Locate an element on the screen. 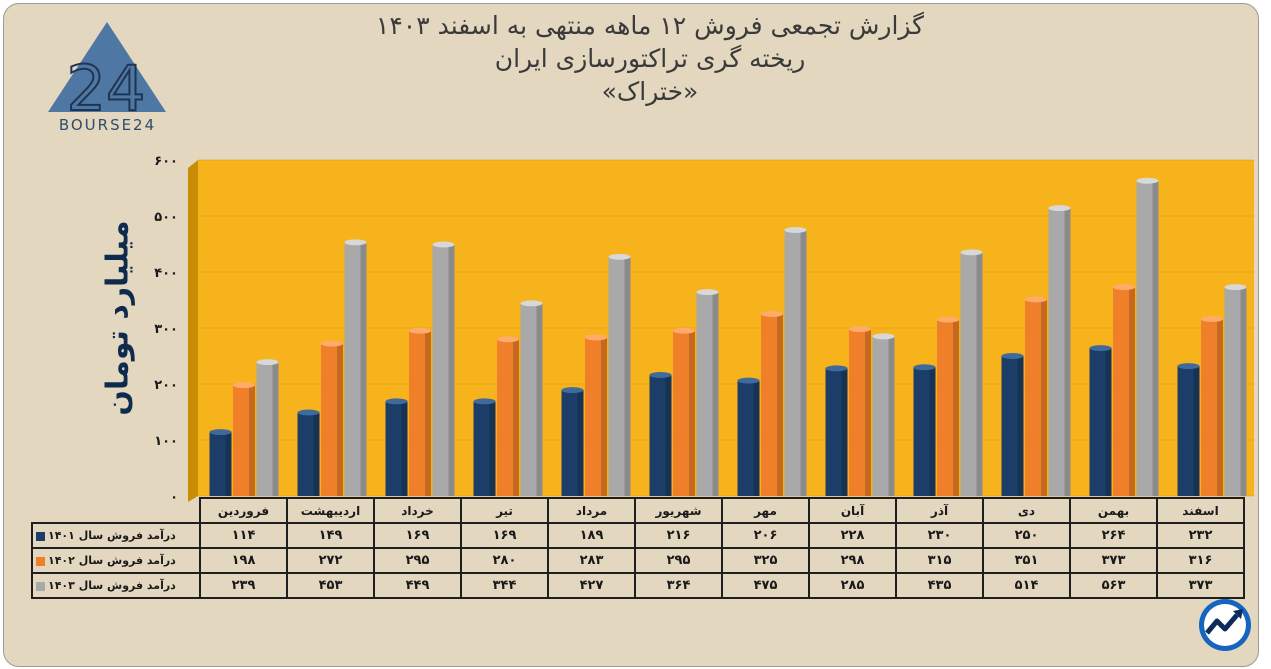 The image size is (1271, 669). y-tick-label: ۲۰۰ is located at coordinates (166, 385).